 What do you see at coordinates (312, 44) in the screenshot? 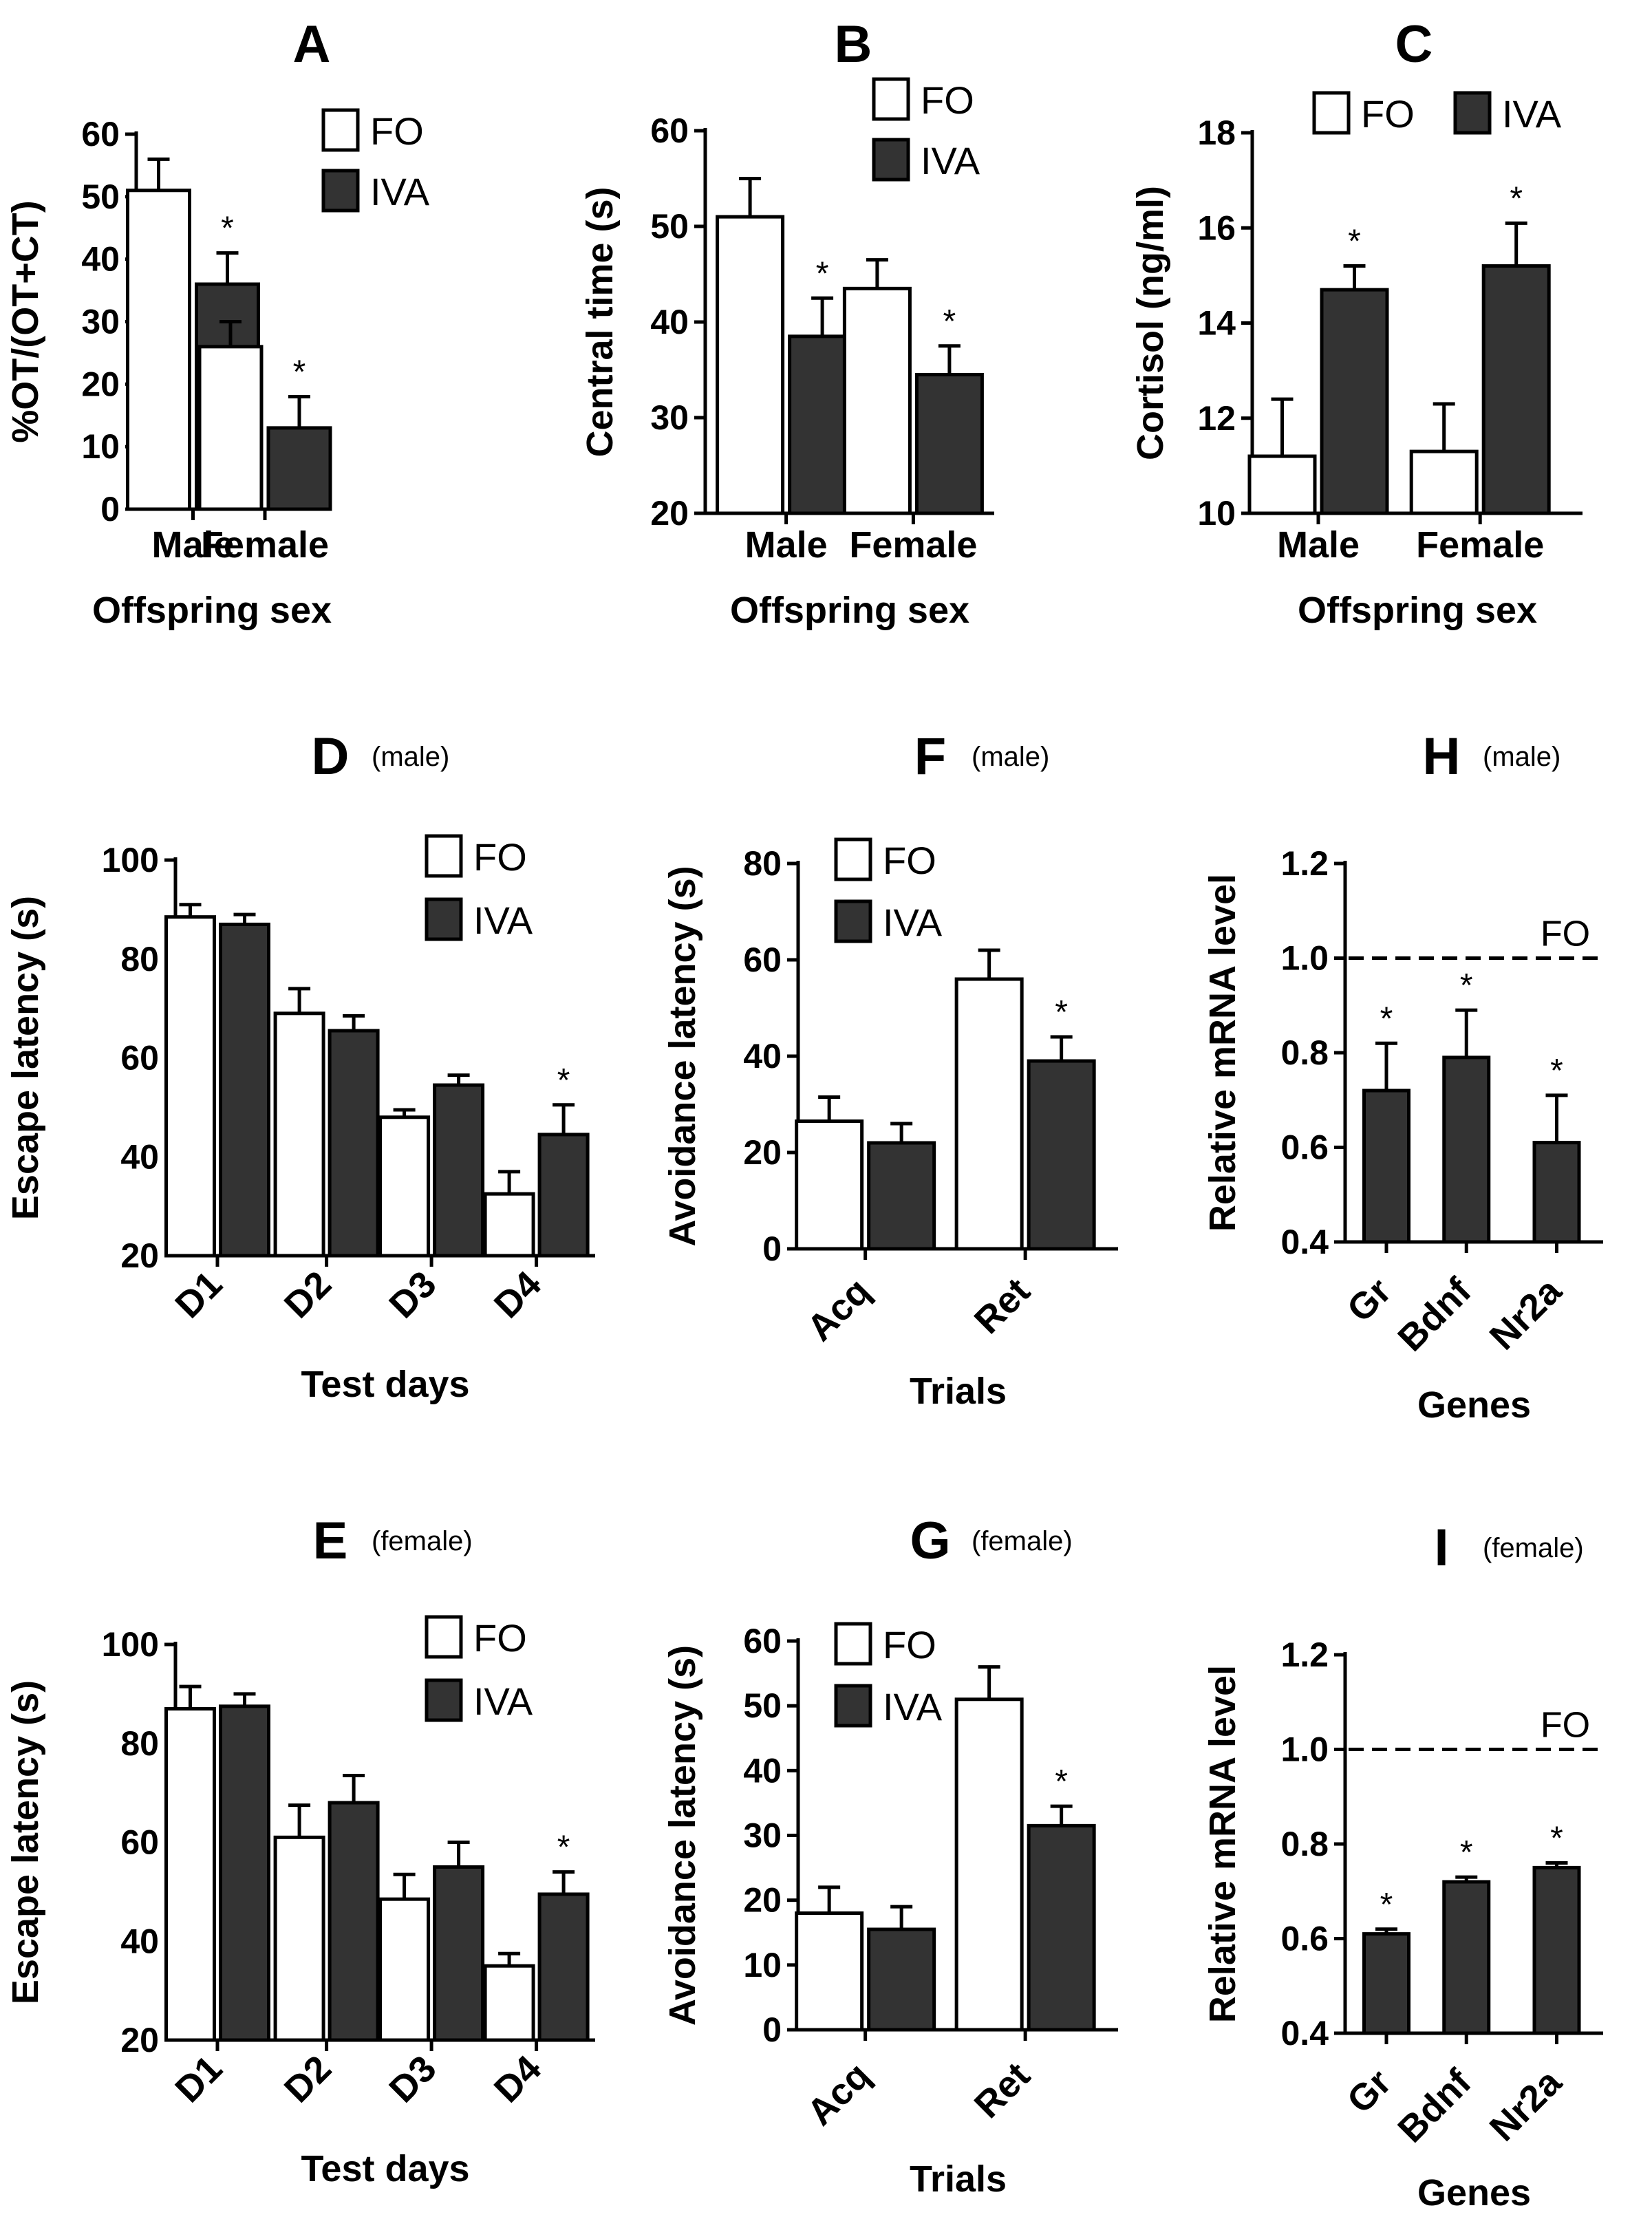
I see `panel-letter: A` at bounding box center [312, 44].